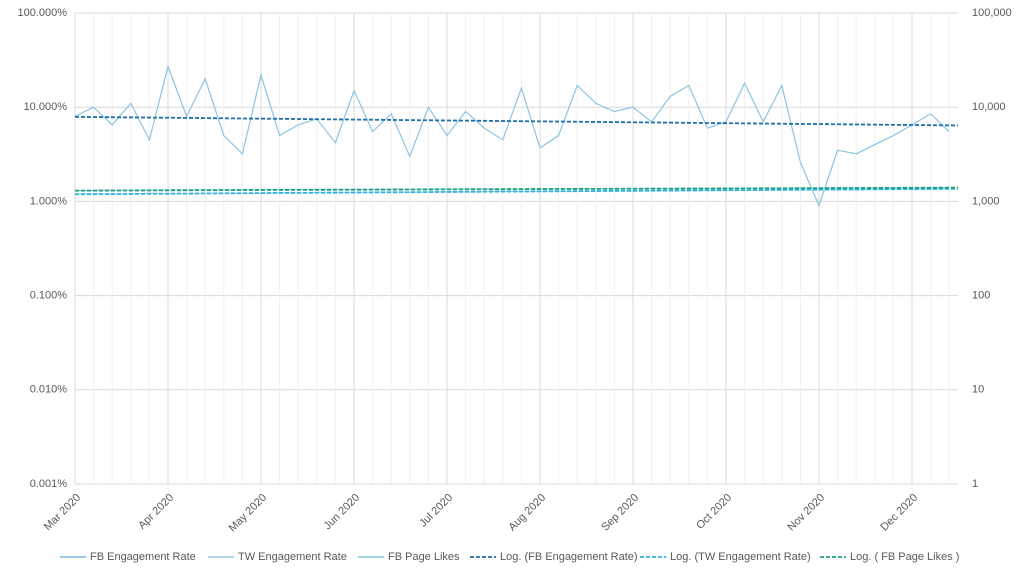  I want to click on x-tick-label: Jun 2020, so click(342, 512).